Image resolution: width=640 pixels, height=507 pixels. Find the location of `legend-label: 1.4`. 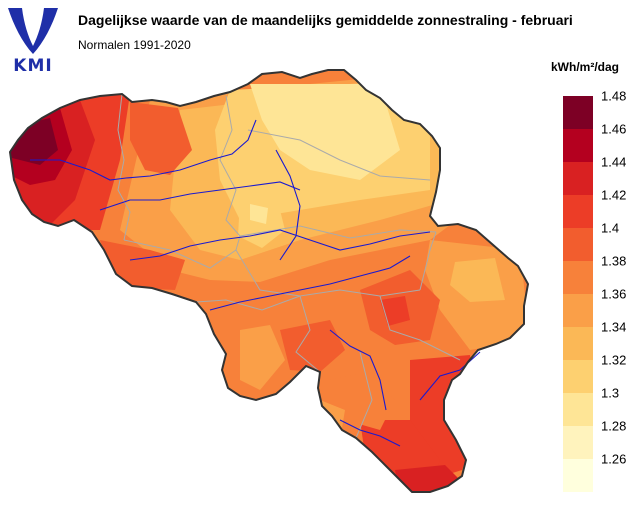

legend-label: 1.4 is located at coordinates (610, 228).